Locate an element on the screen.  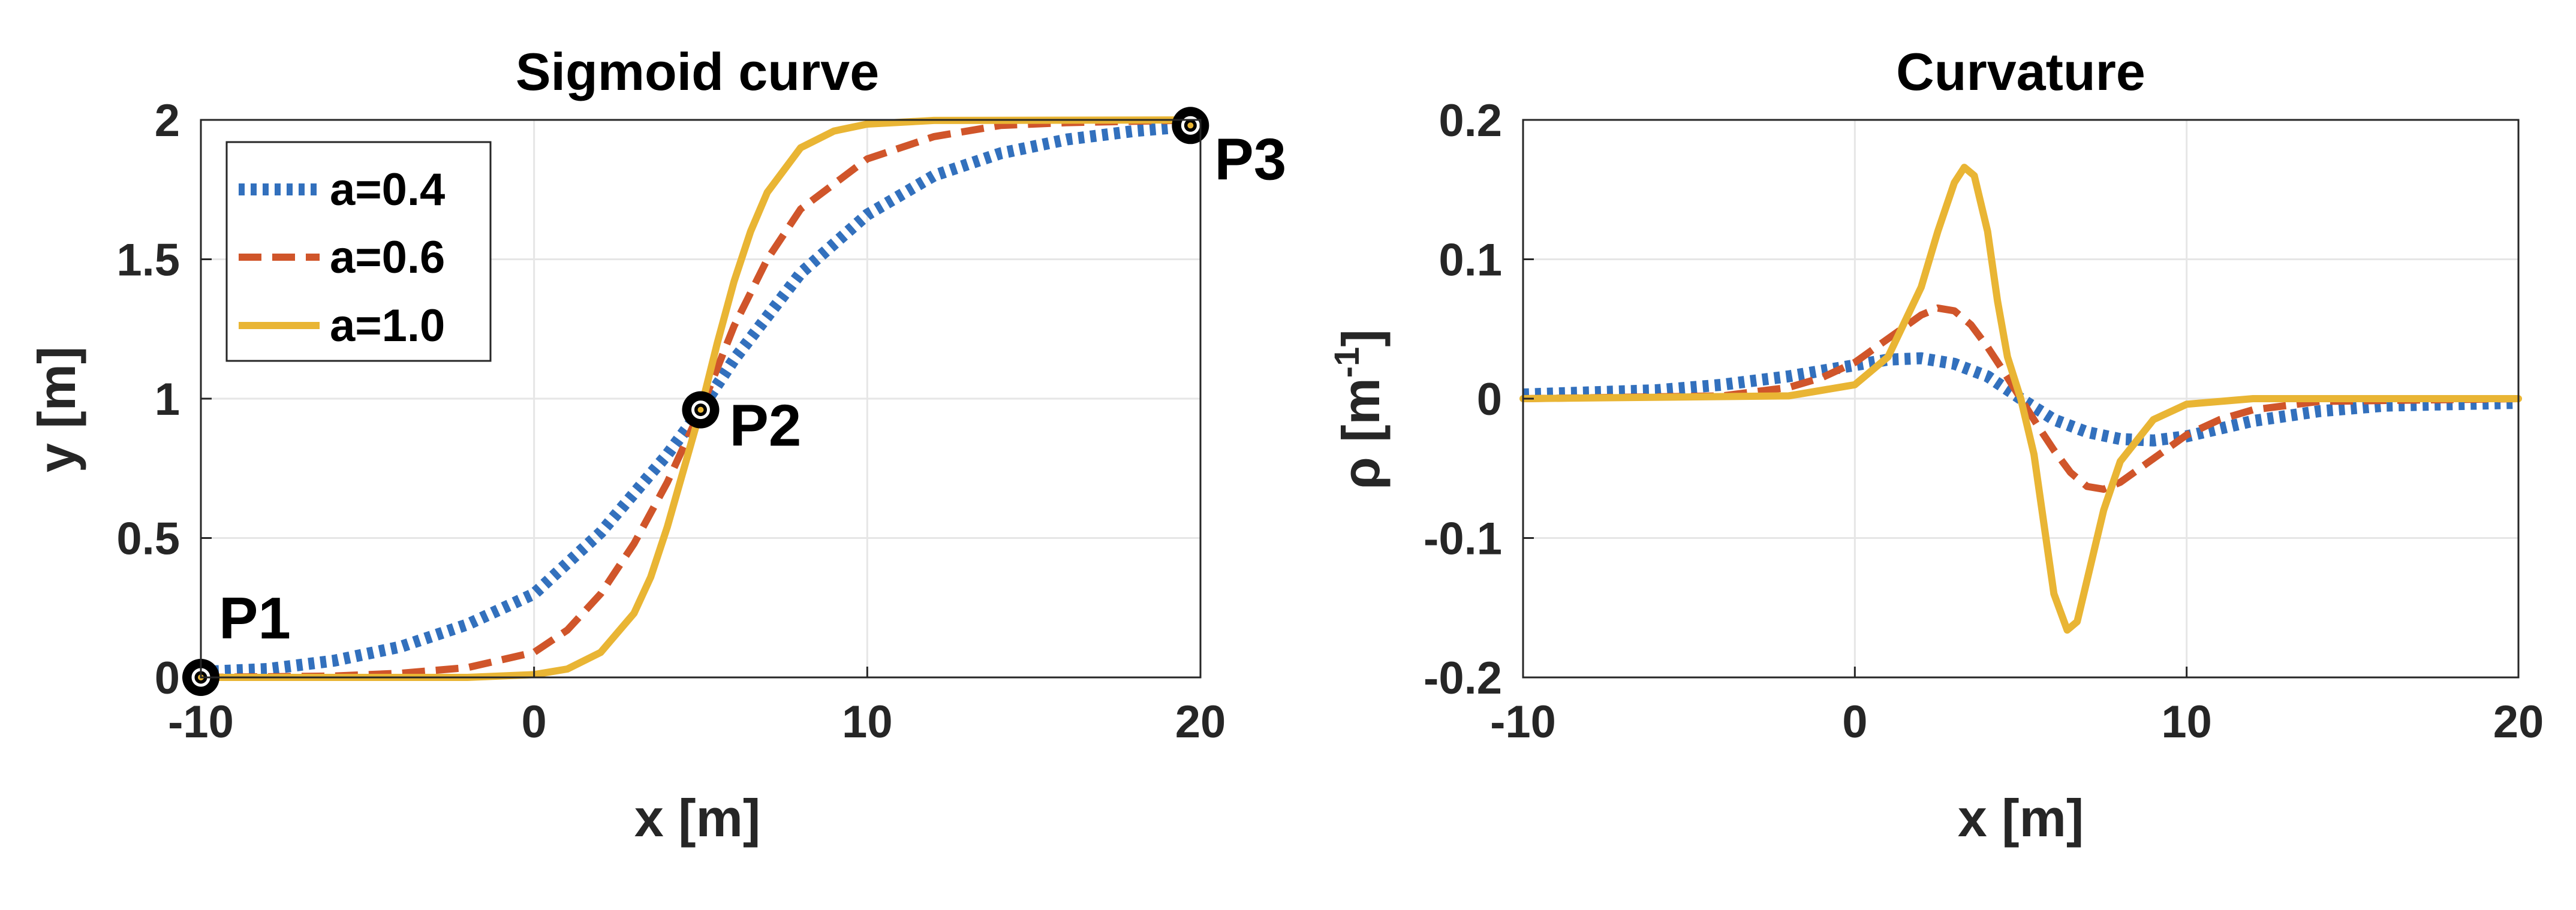
control-point-p3-ring is located at coordinates (1190, 126).